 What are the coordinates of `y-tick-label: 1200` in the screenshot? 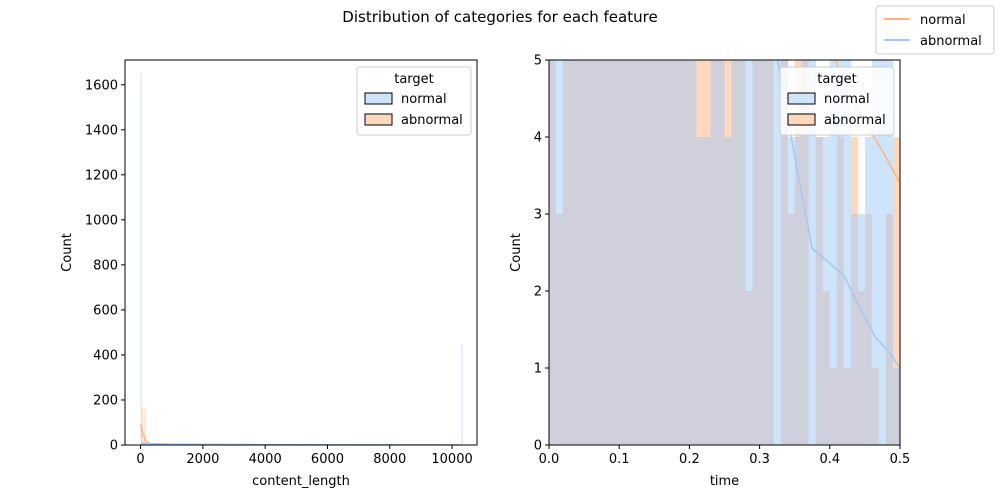 It's located at (101, 175).